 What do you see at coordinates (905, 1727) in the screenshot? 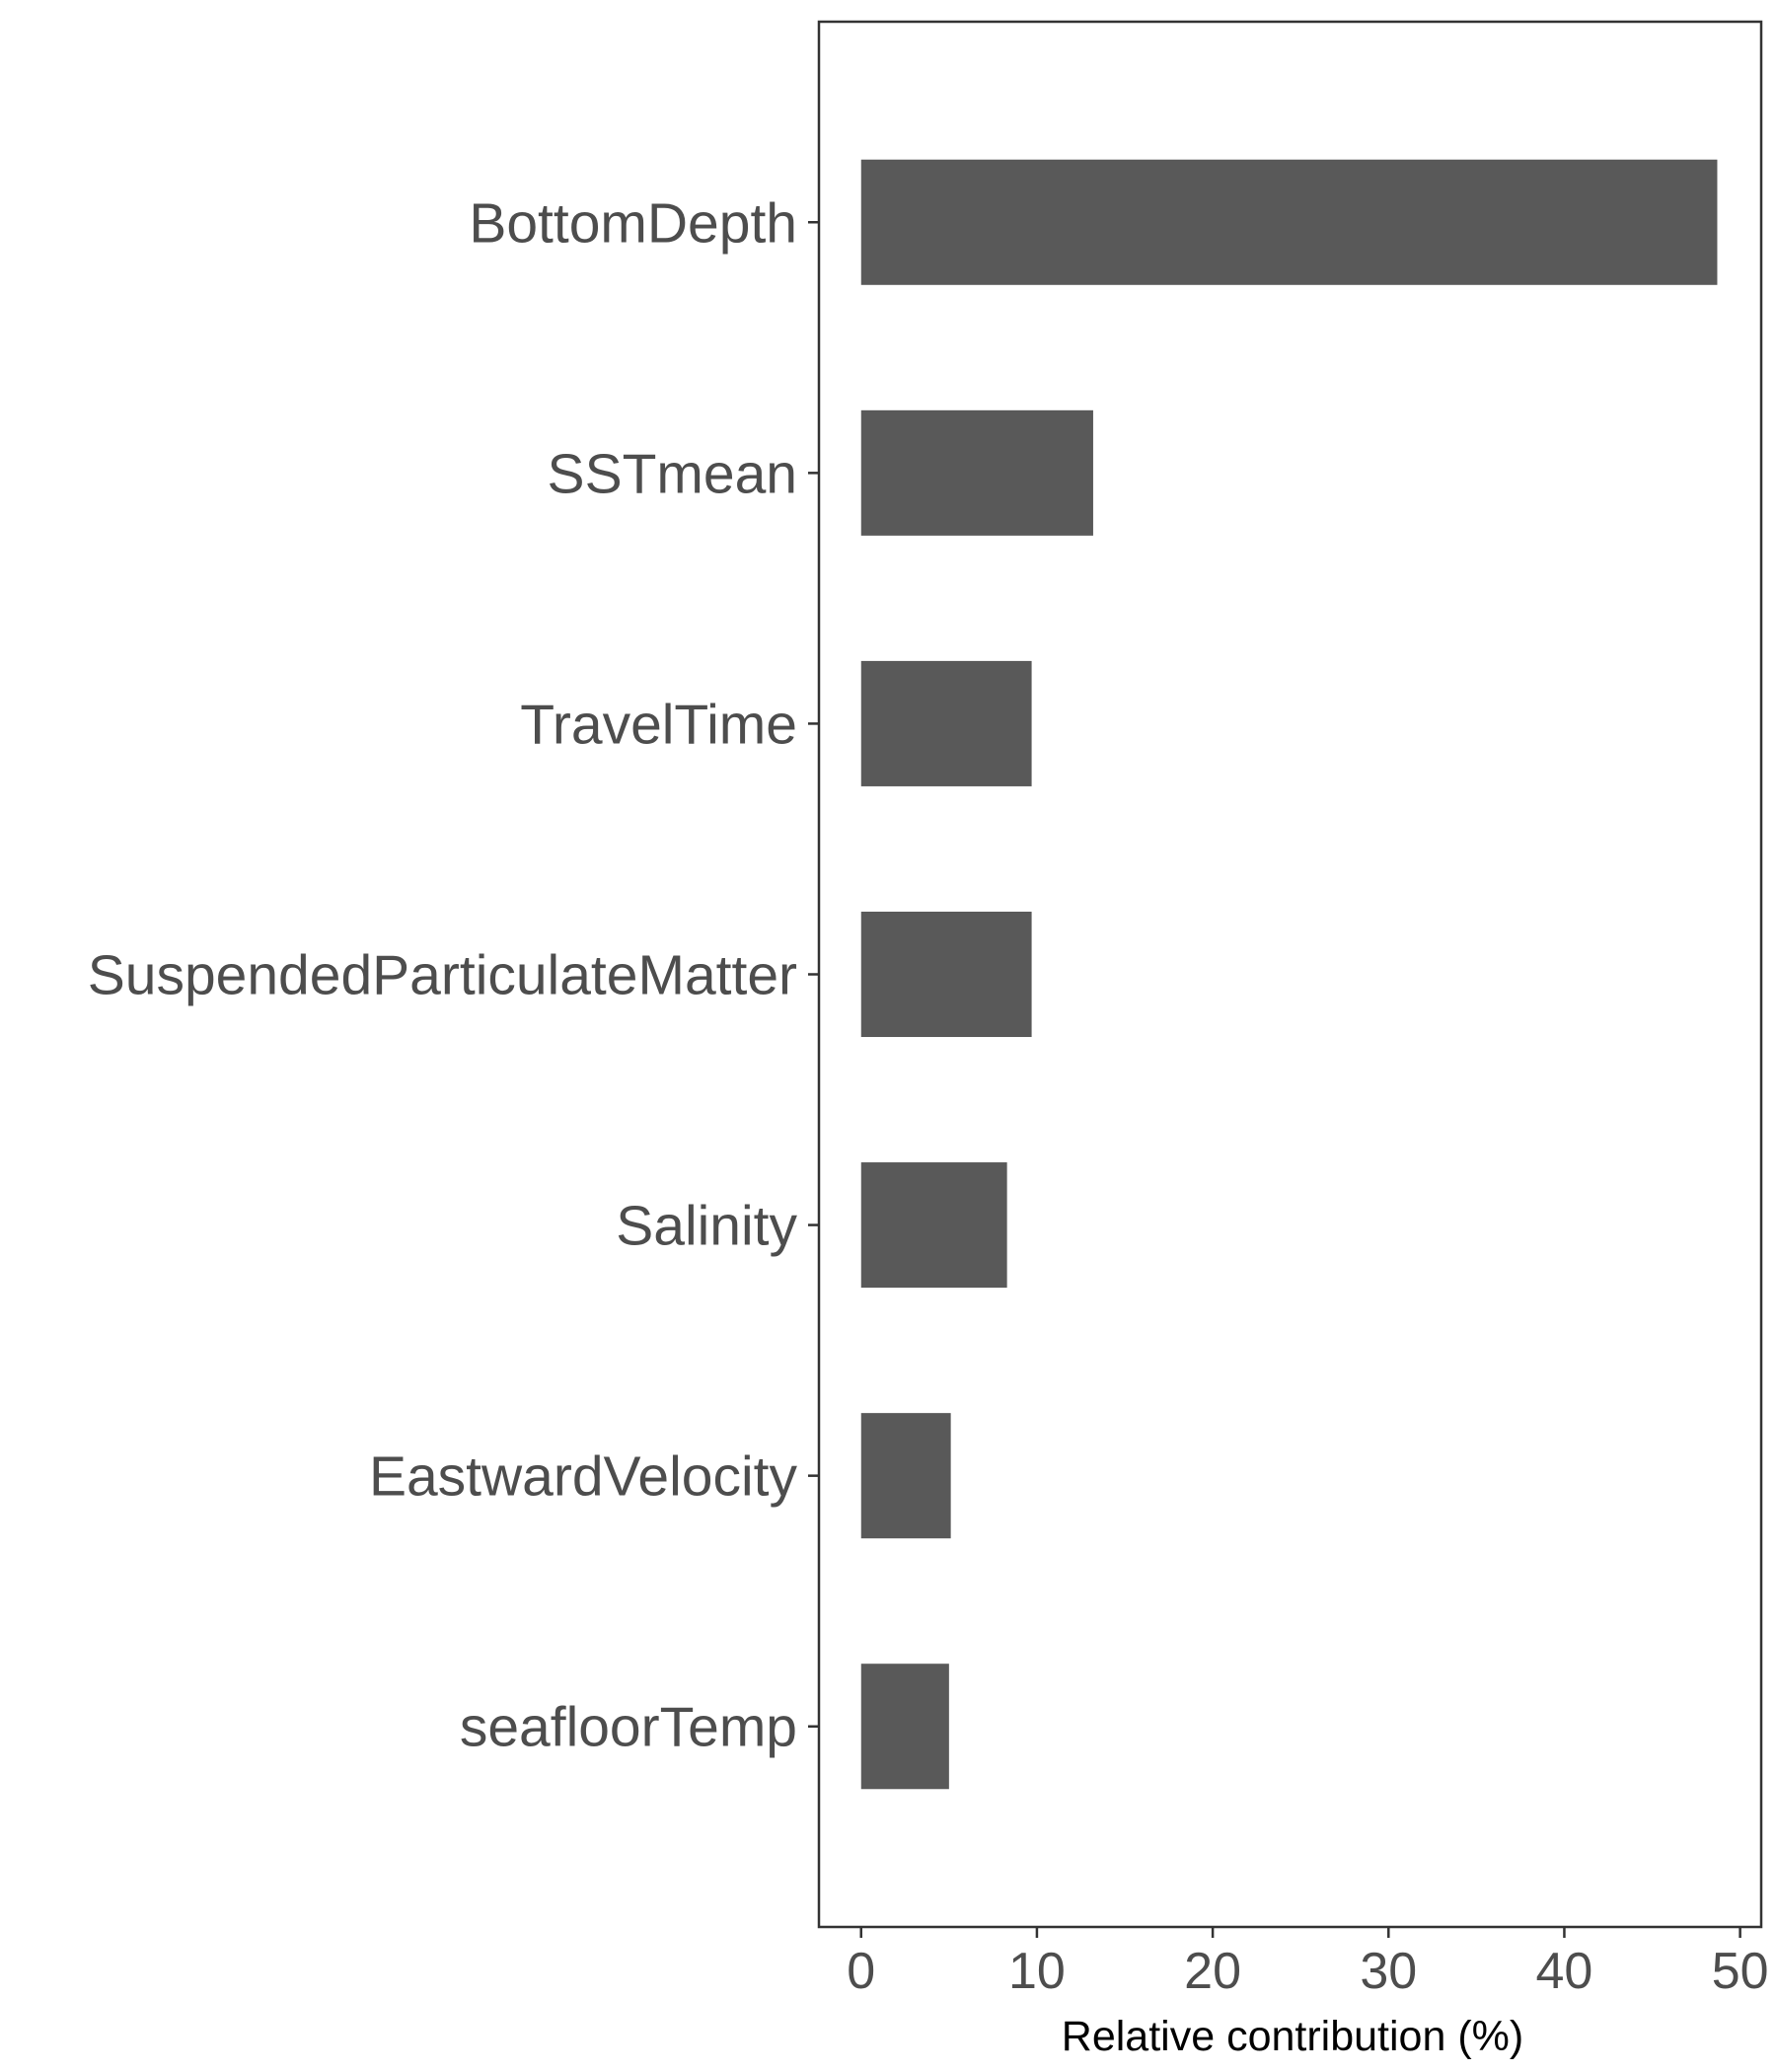
I see `bar-seafloortemp` at bounding box center [905, 1727].